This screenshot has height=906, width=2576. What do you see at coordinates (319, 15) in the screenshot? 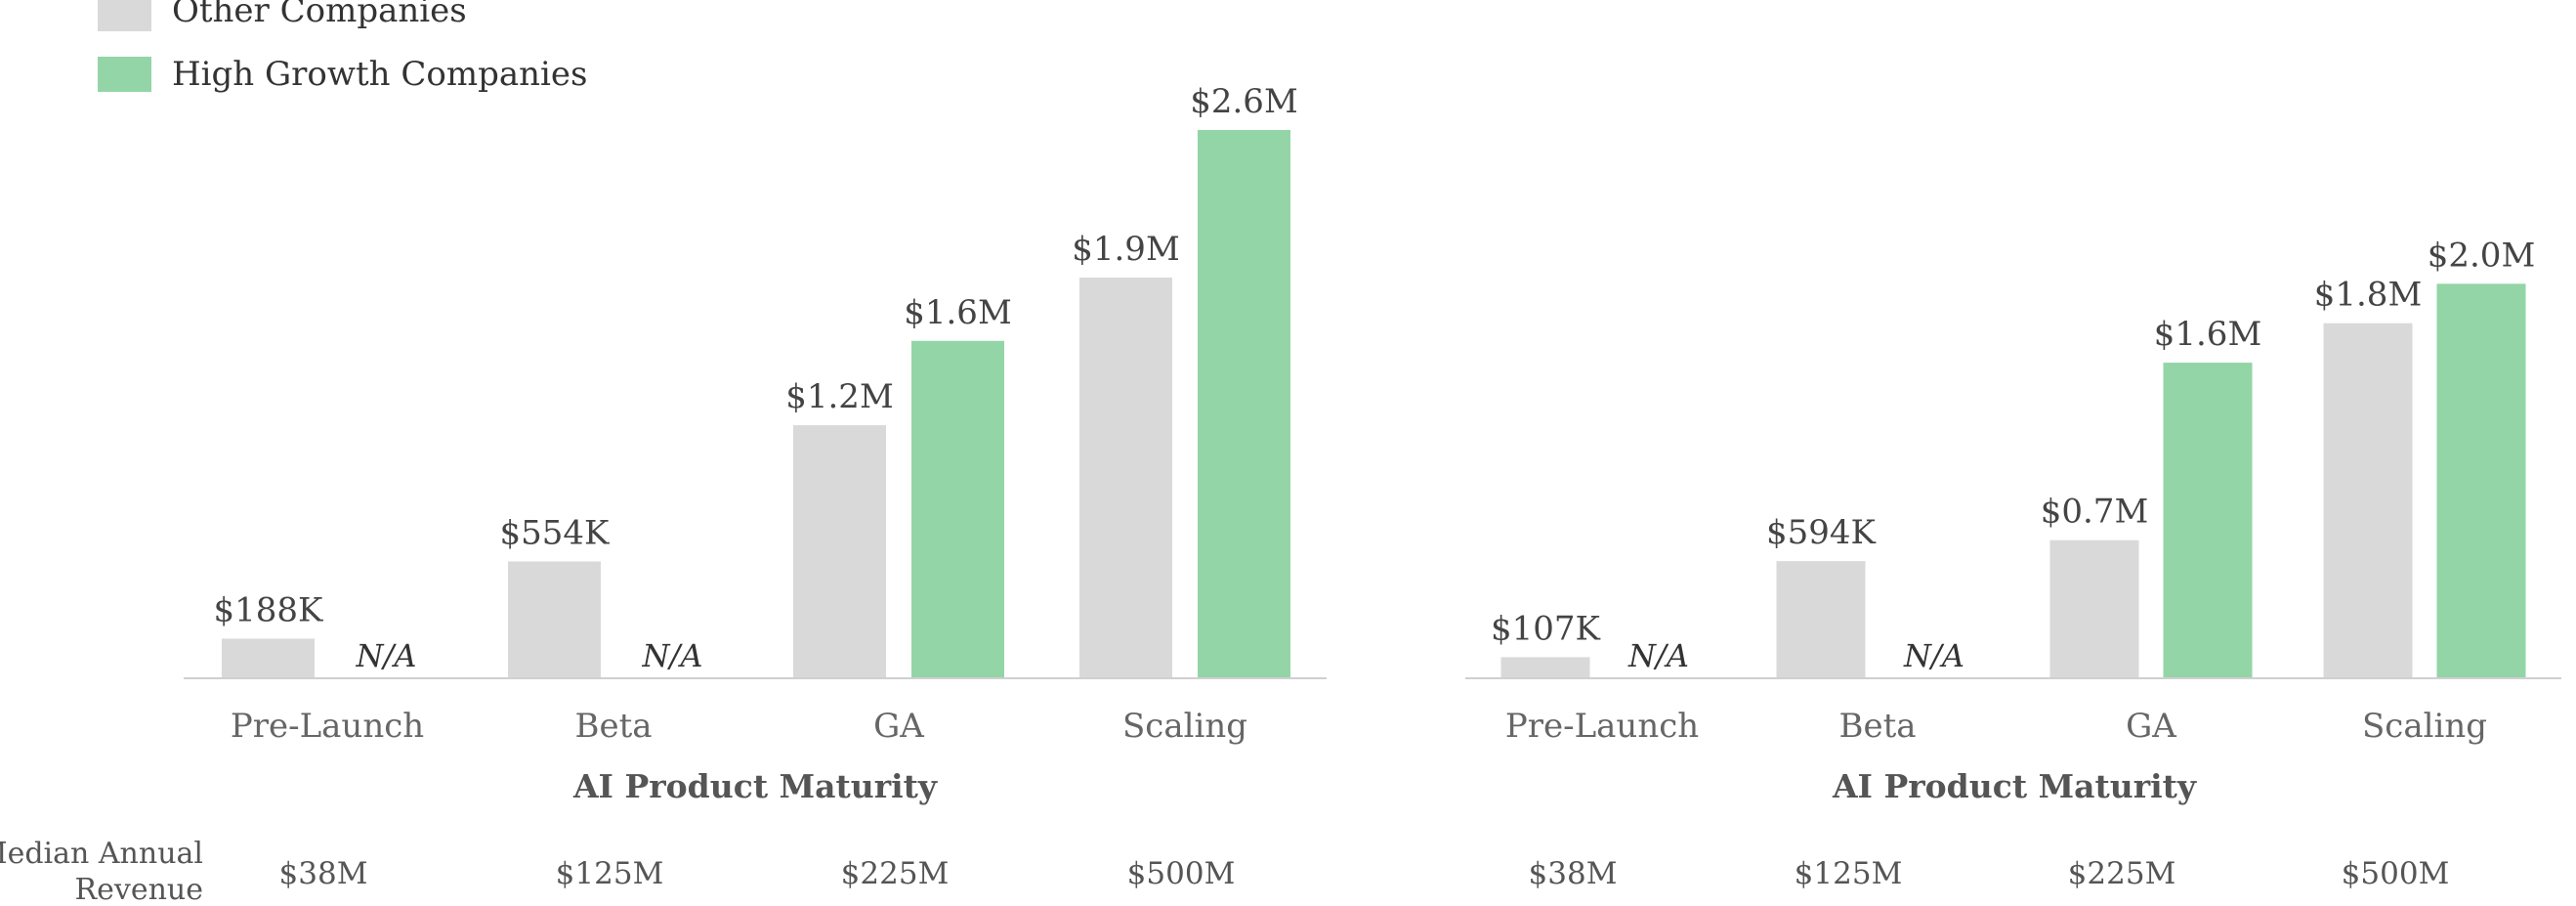
I see `legend-label-other: Other Companies` at bounding box center [319, 15].